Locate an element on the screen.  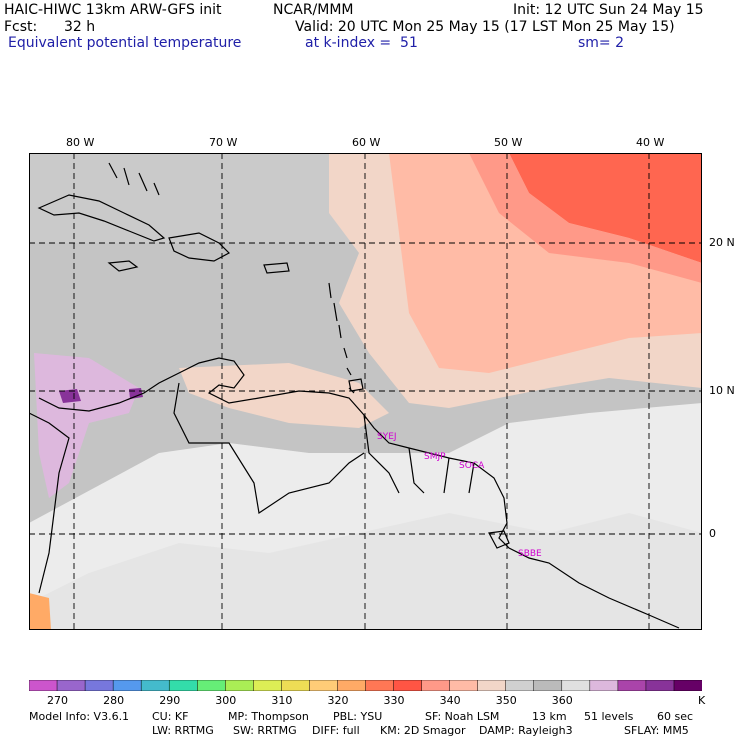
lat-label-0: 0 is located at coordinates (712, 534).